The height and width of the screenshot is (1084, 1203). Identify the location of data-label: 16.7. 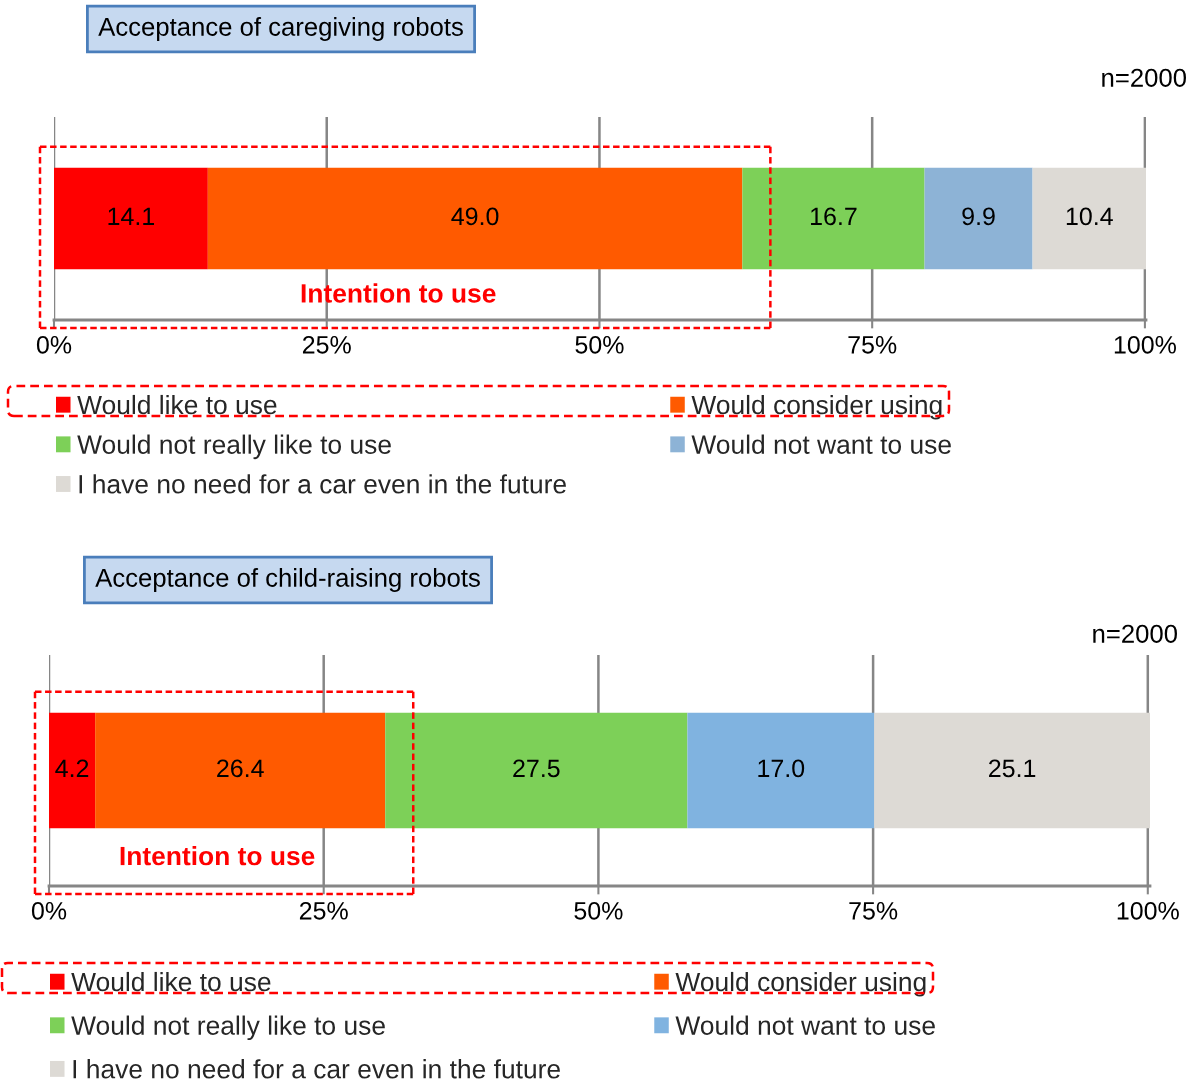
(834, 216).